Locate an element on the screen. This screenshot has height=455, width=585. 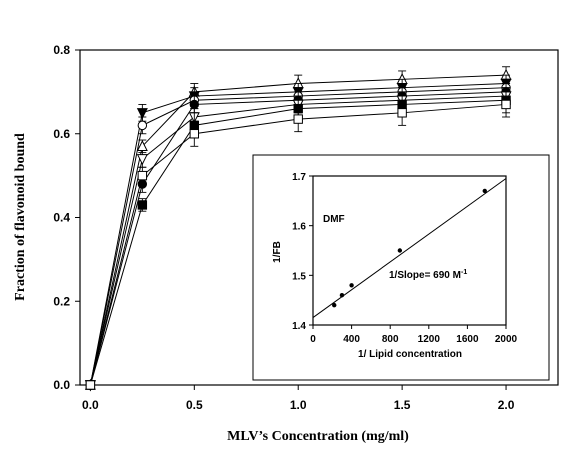
inset-points-group is located at coordinates (409, 248).